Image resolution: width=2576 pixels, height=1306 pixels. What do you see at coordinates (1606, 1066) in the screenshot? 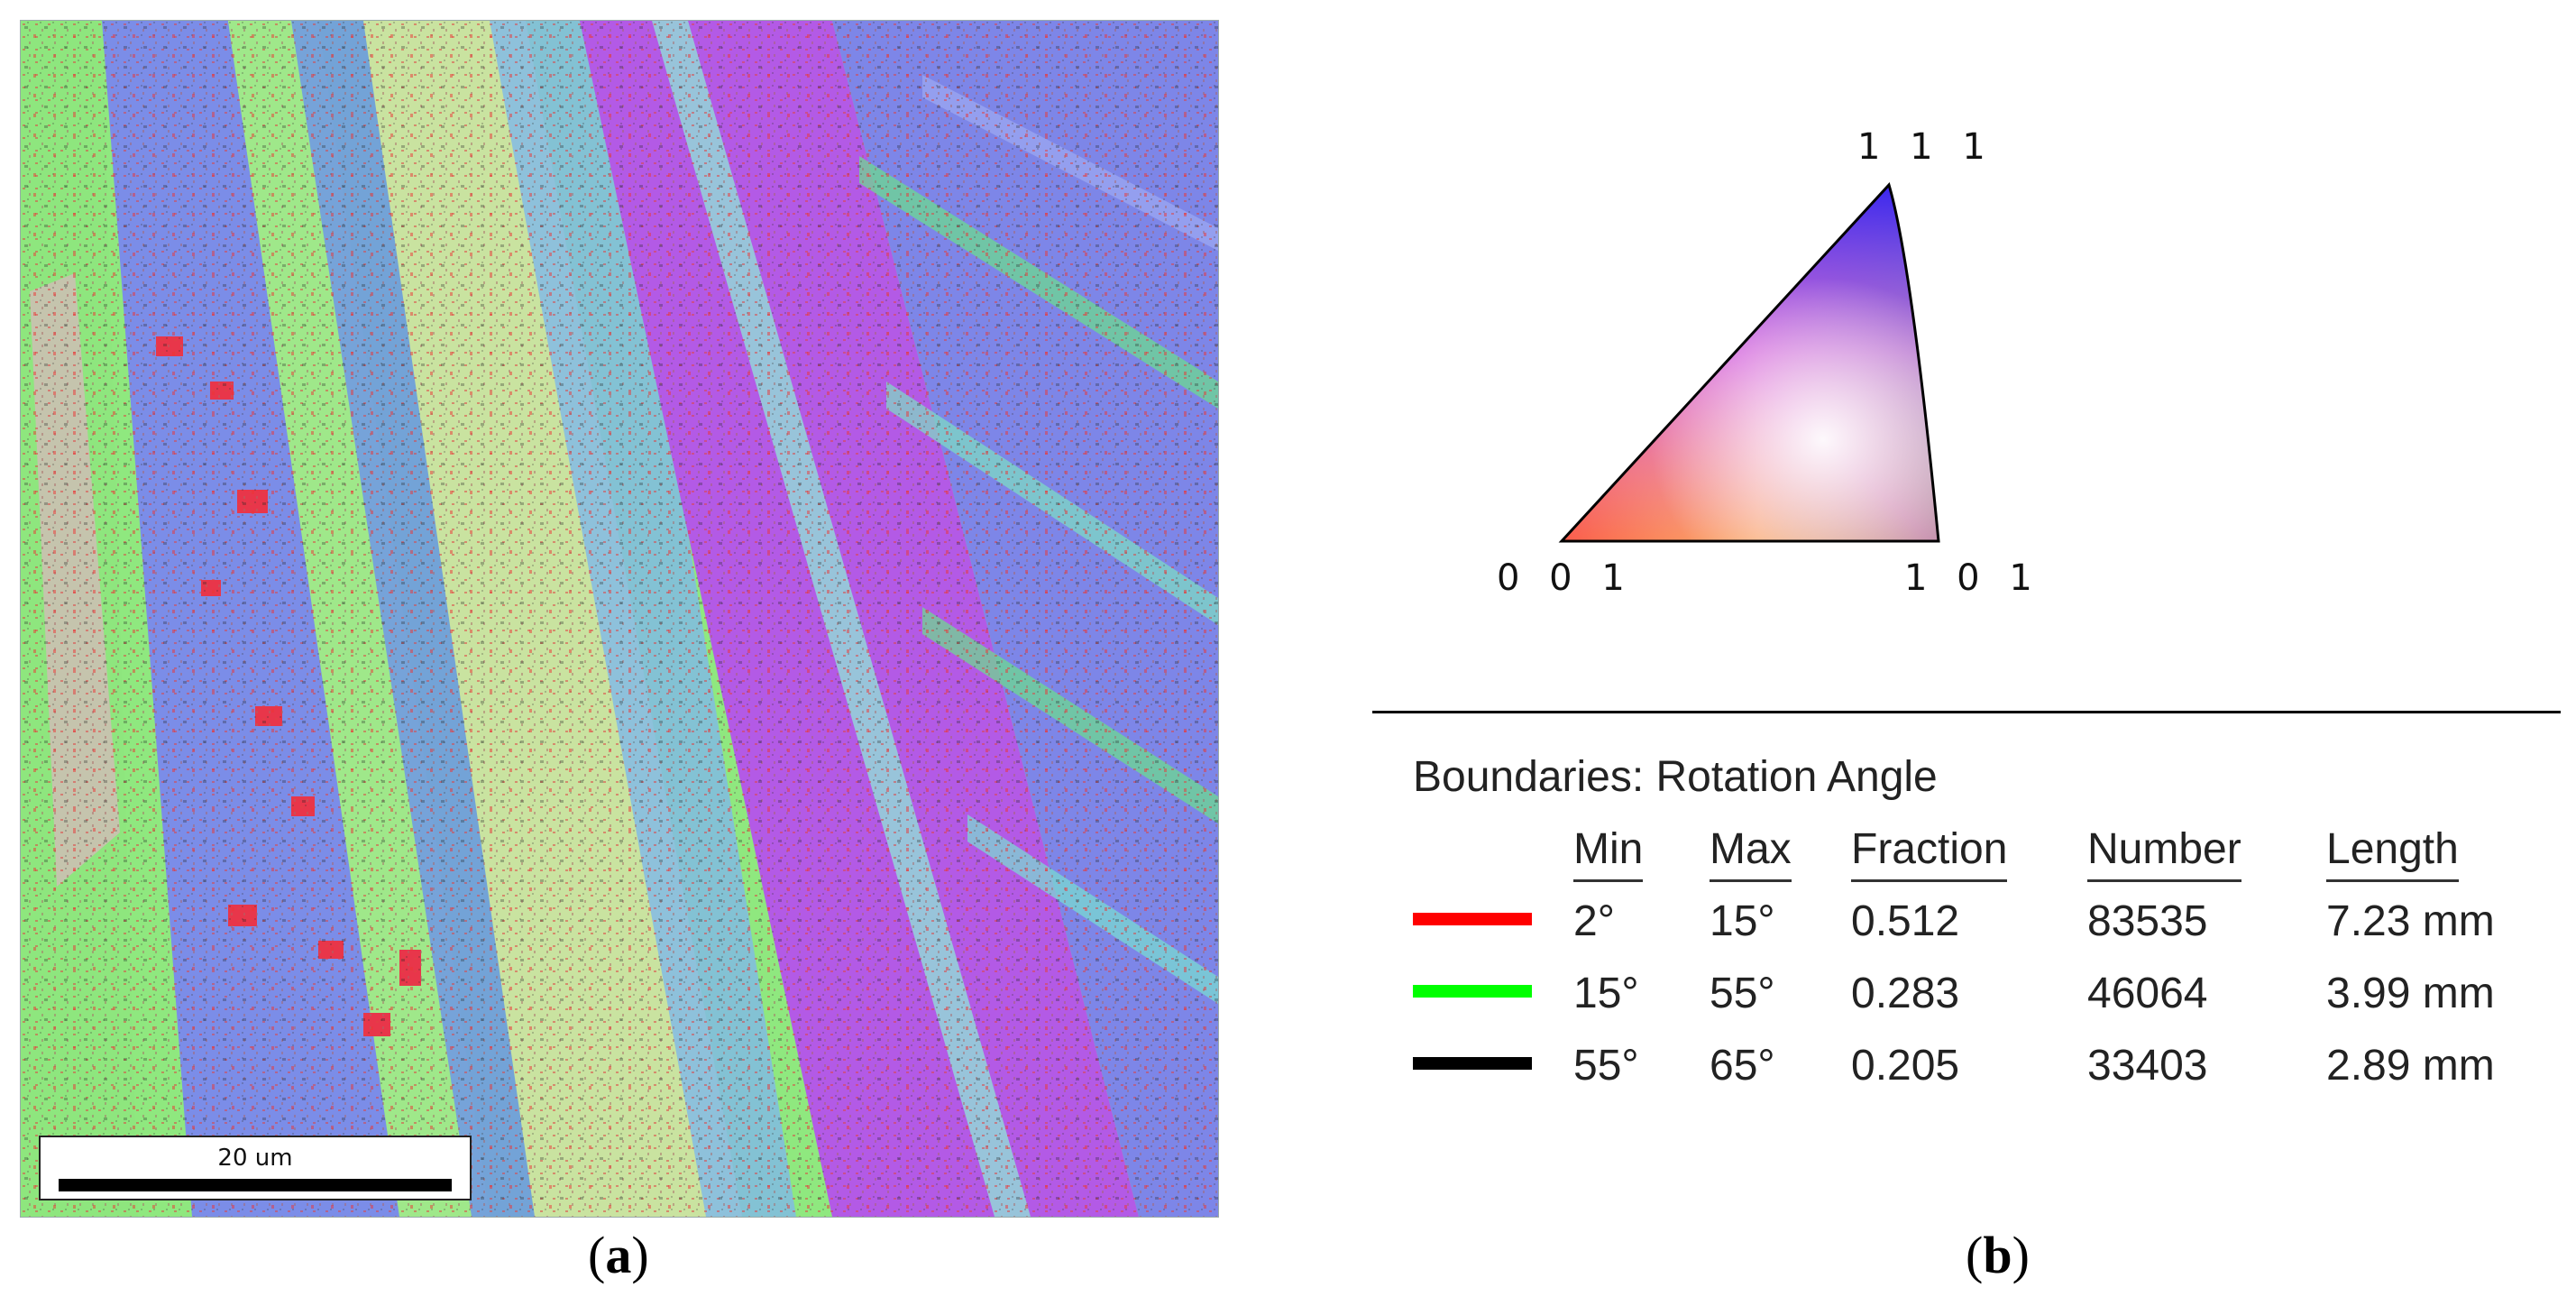
I see `row3-min: 55°` at bounding box center [1606, 1066].